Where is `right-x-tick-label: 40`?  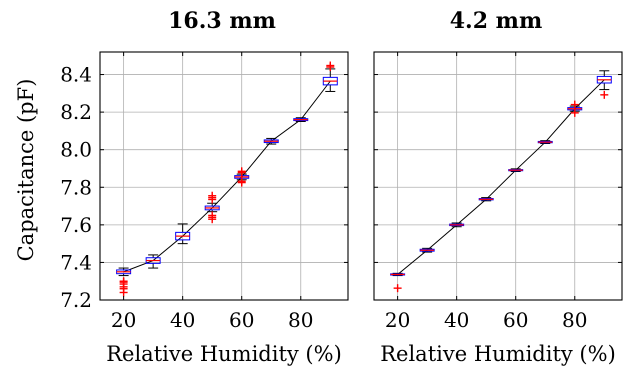
right-x-tick-label: 40 is located at coordinates (456, 320).